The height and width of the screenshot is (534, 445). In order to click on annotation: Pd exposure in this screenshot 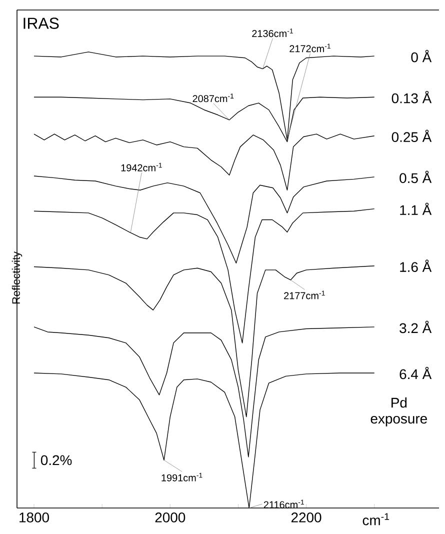, I will do `click(398, 411)`.